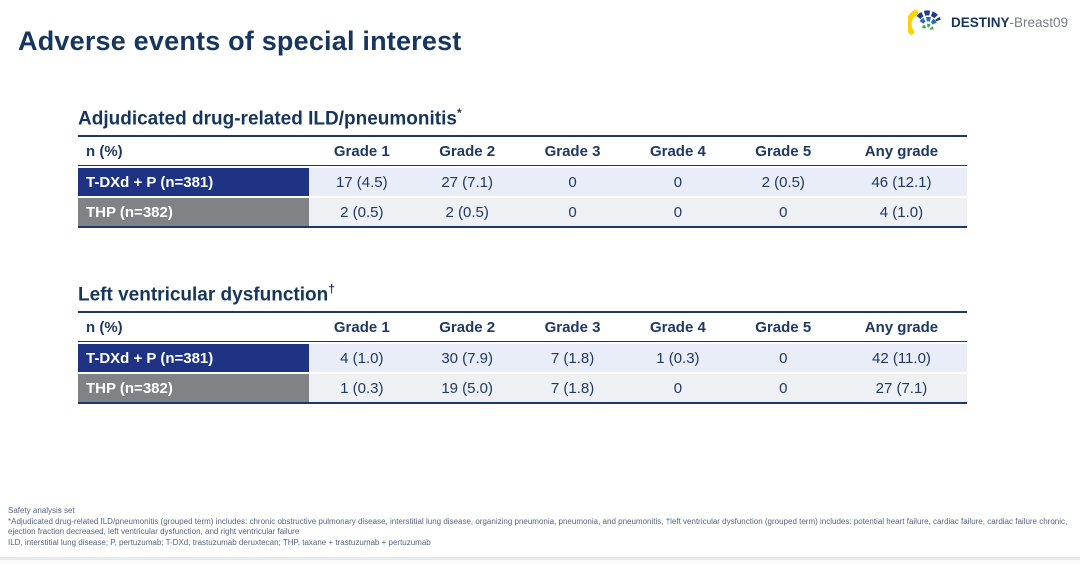  I want to click on destiny-breast09-logo: DESTINY-Breast09, so click(987, 22).